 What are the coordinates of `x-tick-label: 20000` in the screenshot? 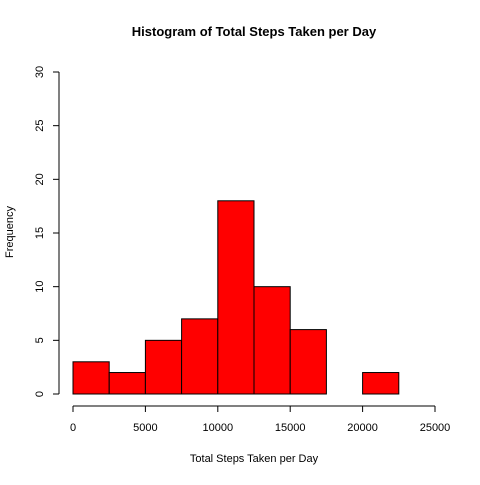 It's located at (362, 428).